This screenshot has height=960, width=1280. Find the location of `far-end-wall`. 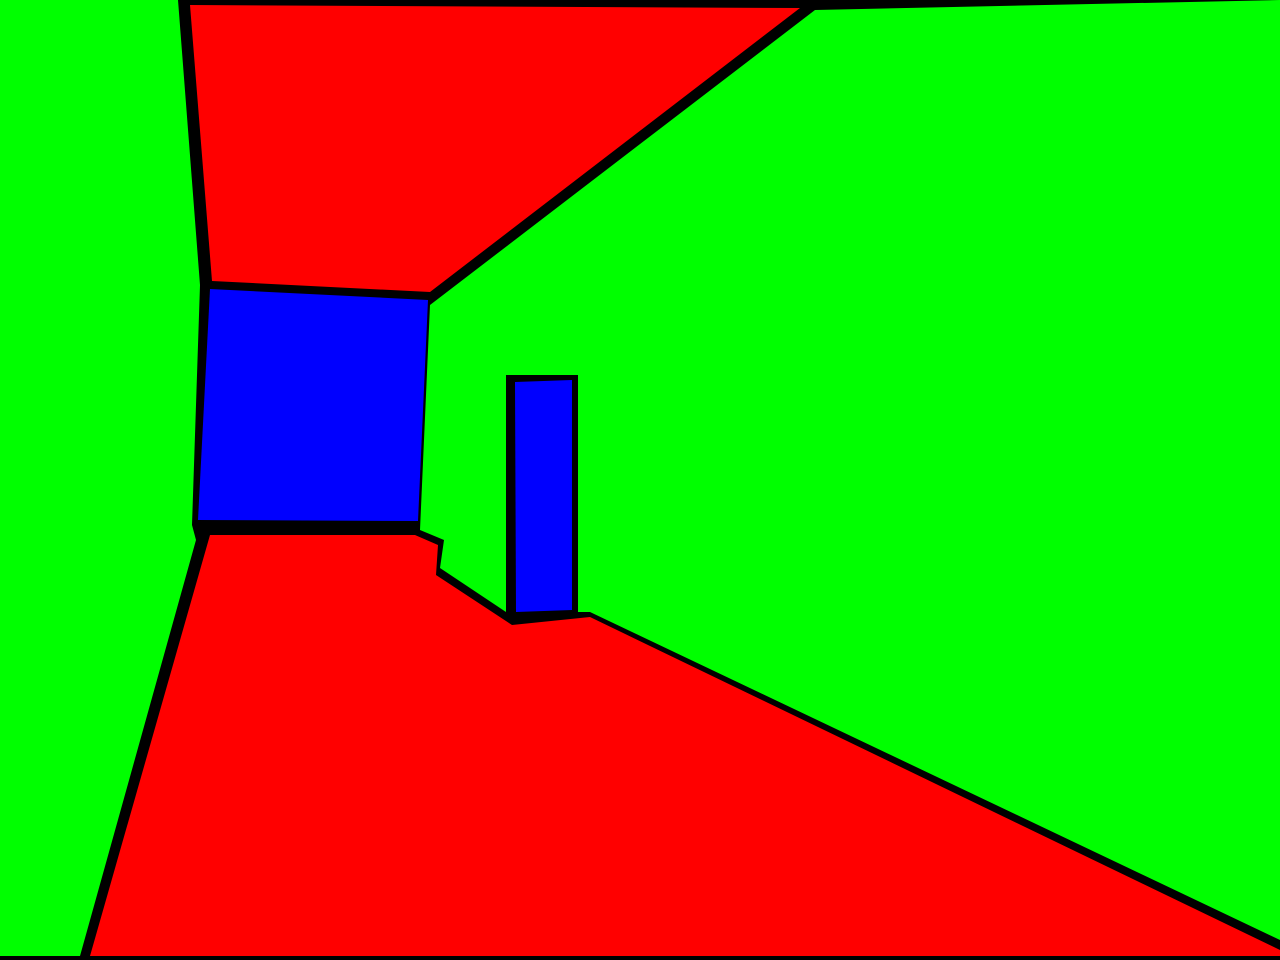

far-end-wall is located at coordinates (313, 405).